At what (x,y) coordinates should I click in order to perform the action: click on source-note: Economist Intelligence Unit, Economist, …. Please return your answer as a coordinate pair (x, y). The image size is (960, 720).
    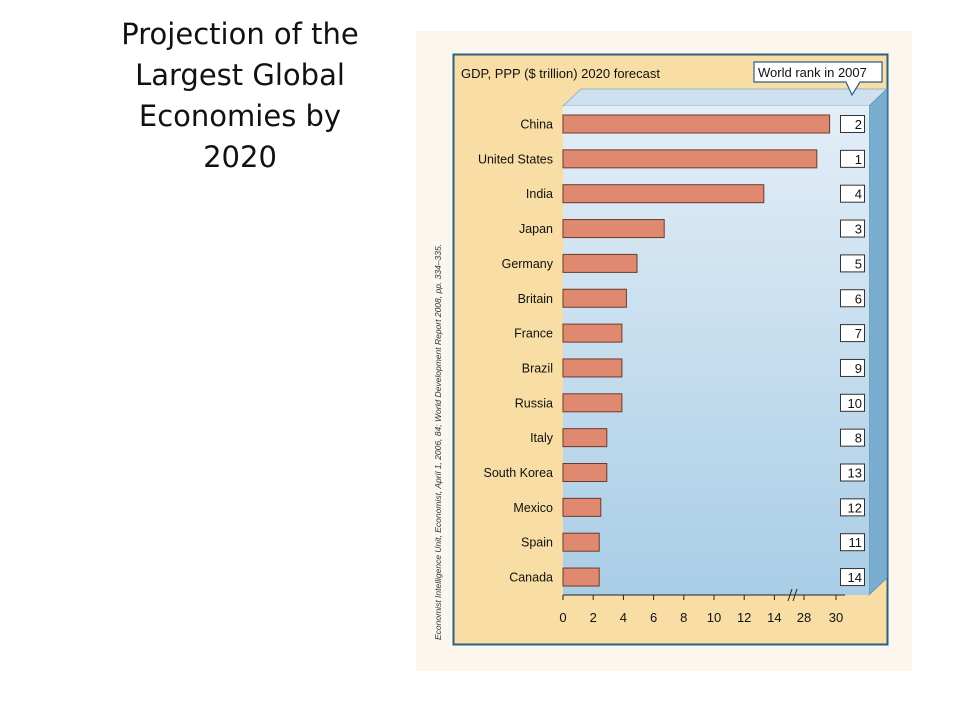
    Looking at the image, I should click on (438, 442).